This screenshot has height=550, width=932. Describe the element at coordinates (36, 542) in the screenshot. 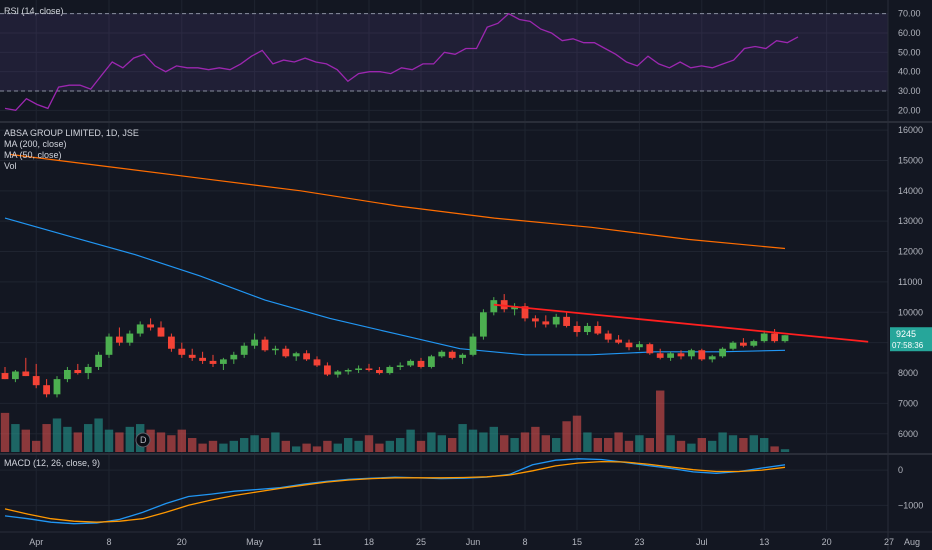

I see `x-tick-label: Apr` at that location.